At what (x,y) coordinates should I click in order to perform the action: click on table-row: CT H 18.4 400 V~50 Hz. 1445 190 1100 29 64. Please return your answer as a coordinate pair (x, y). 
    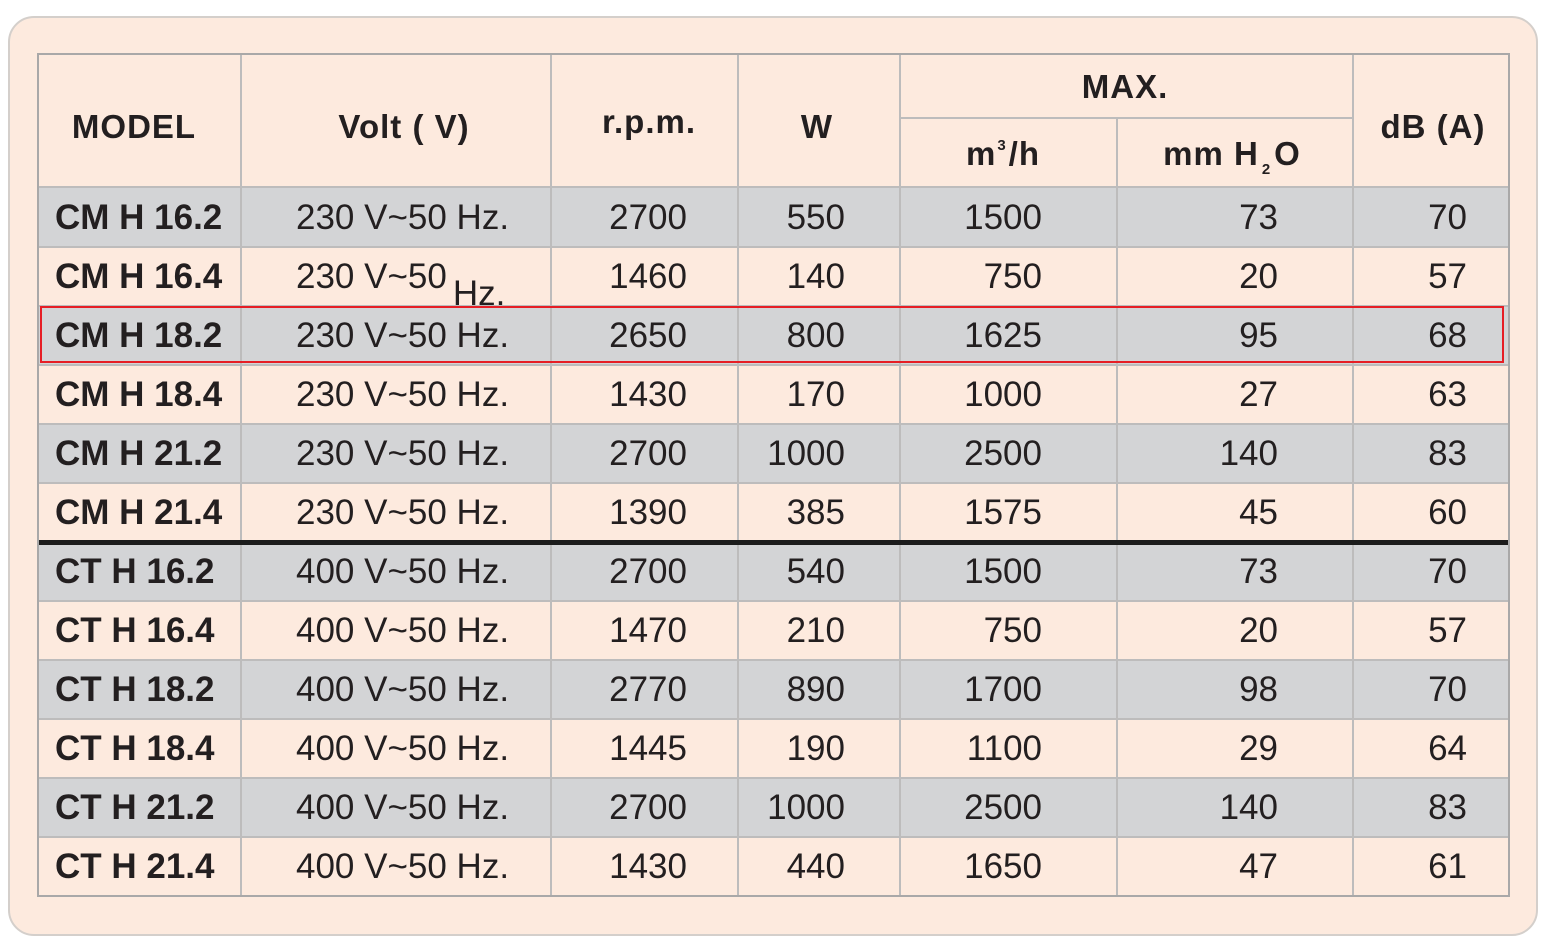
    Looking at the image, I should click on (773, 748).